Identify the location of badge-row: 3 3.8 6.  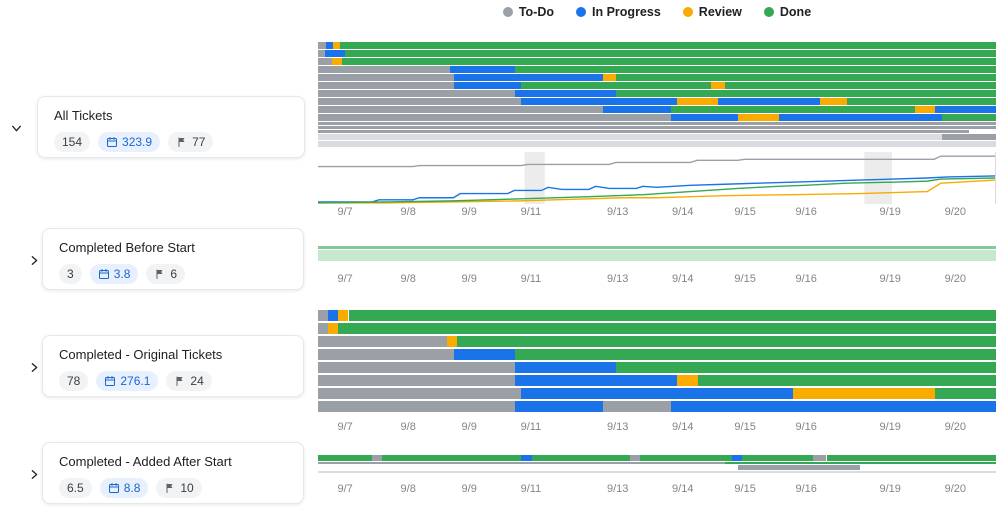
(173, 274).